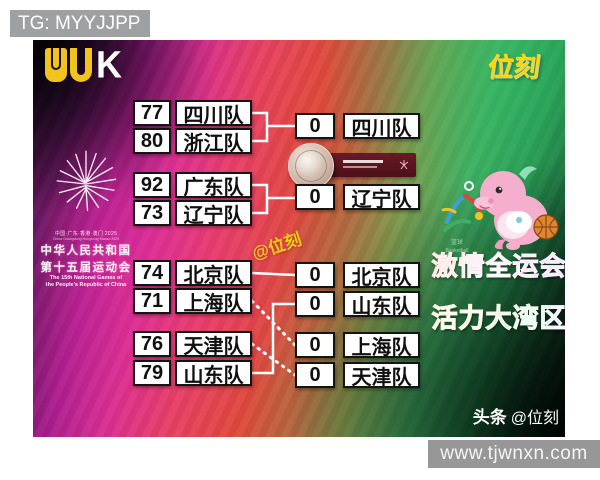  I want to click on round1-score-tianjin: 76, so click(152, 344).